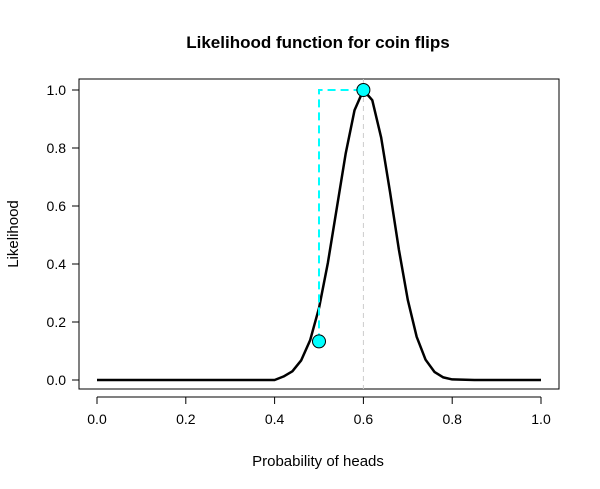 Image resolution: width=600 pixels, height=489 pixels. What do you see at coordinates (57, 90) in the screenshot?
I see `y-tick-label: 1.0` at bounding box center [57, 90].